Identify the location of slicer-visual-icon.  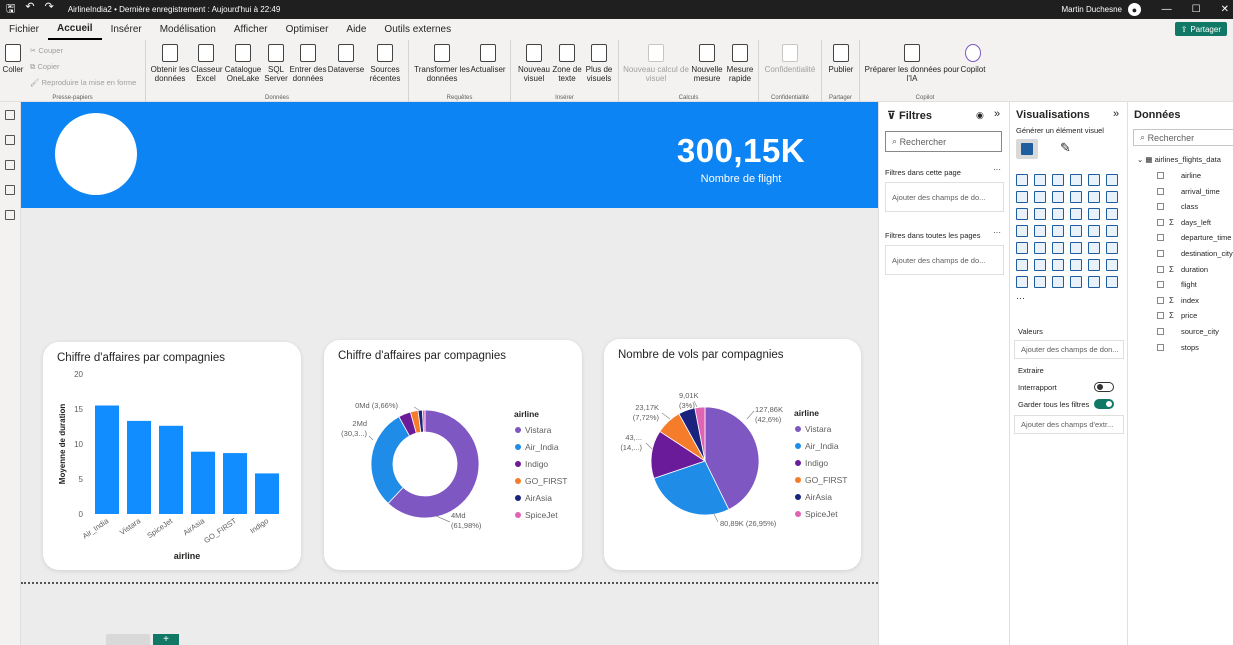
(1058, 248).